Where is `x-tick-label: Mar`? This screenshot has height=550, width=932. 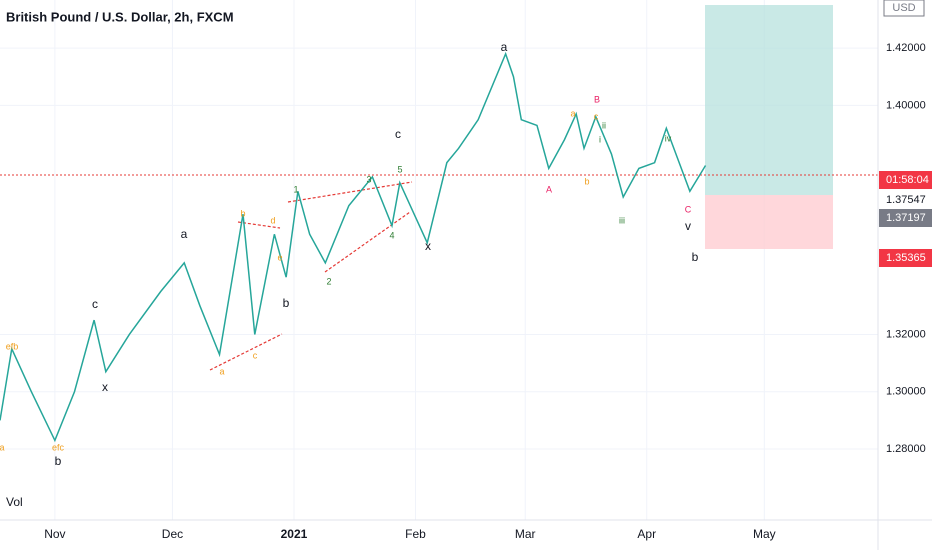 x-tick-label: Mar is located at coordinates (525, 534).